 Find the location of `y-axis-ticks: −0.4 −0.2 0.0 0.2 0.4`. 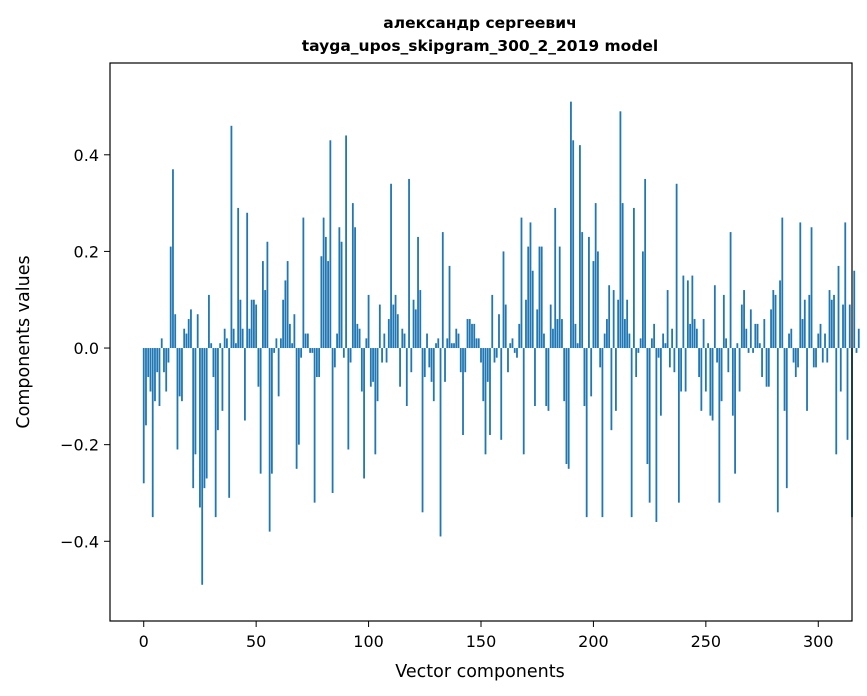

y-axis-ticks: −0.4 −0.2 0.0 0.2 0.4 is located at coordinates (85, 348).